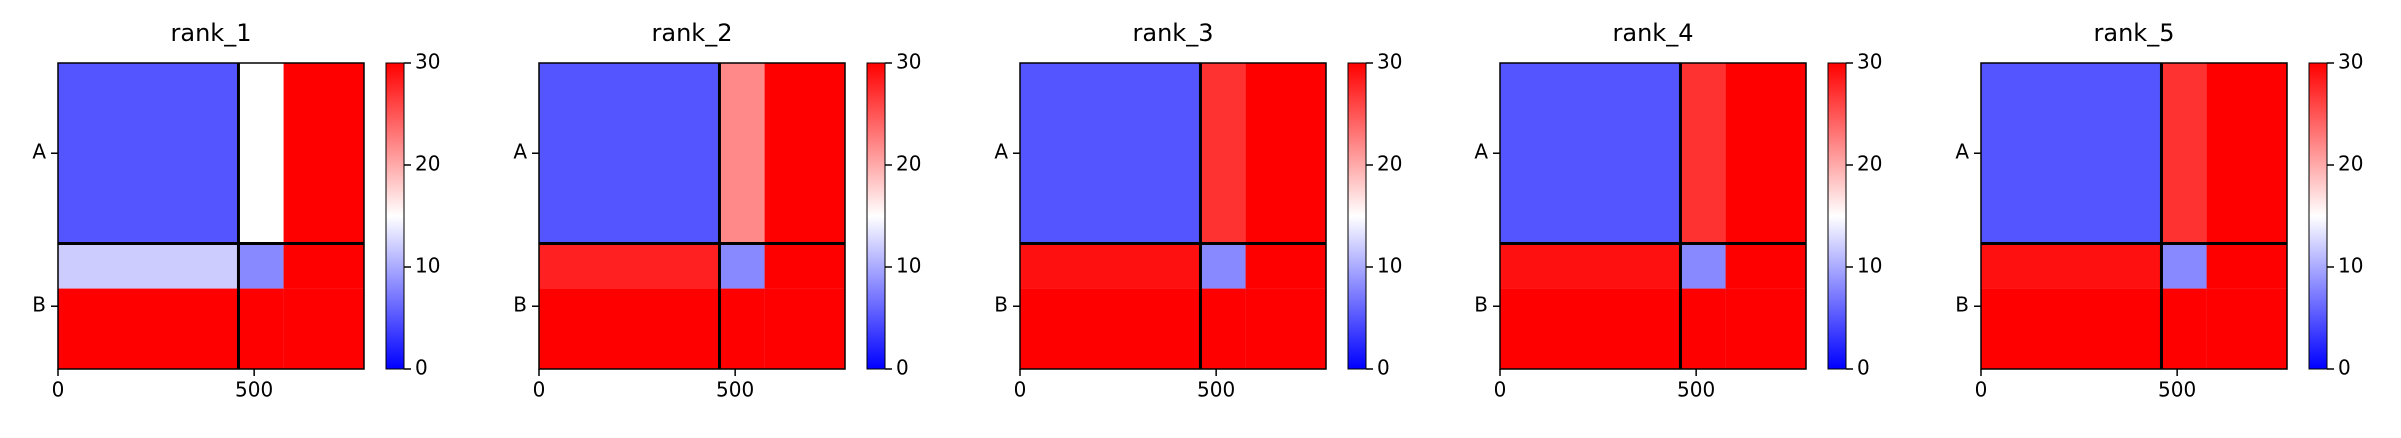  What do you see at coordinates (2134, 33) in the screenshot?
I see `panel-title: rank_5` at bounding box center [2134, 33].